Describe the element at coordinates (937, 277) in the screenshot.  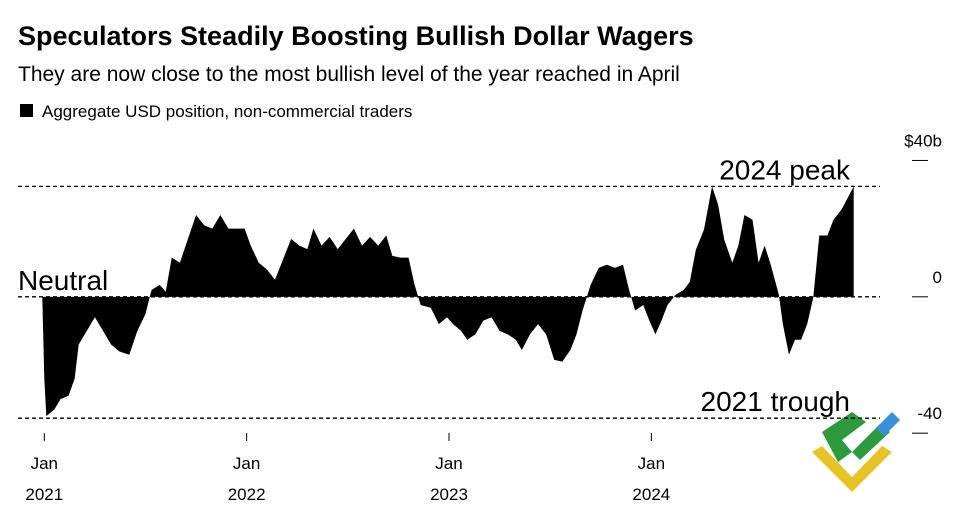
I see `y-tick-label: 0` at that location.